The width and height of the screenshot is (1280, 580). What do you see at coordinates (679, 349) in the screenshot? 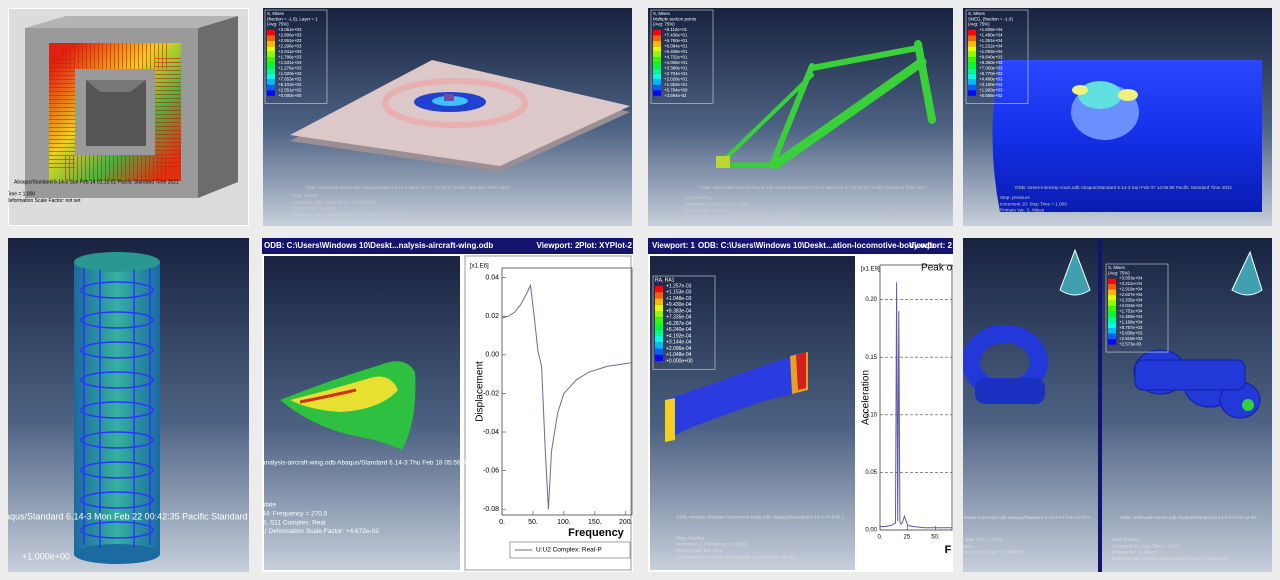
I see `legend-value: +2.096e-04` at bounding box center [679, 349].